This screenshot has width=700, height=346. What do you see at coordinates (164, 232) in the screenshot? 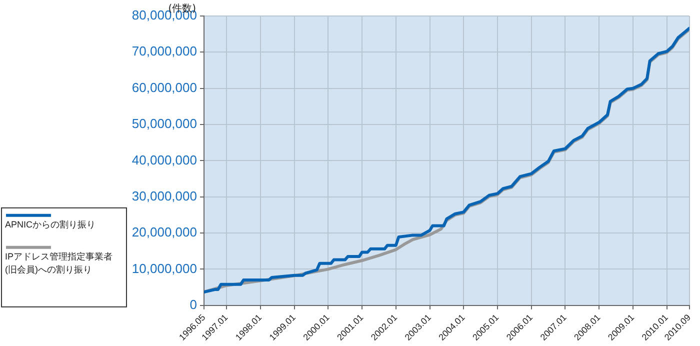
I see `y-tick-label: 20,000,000` at bounding box center [164, 232].